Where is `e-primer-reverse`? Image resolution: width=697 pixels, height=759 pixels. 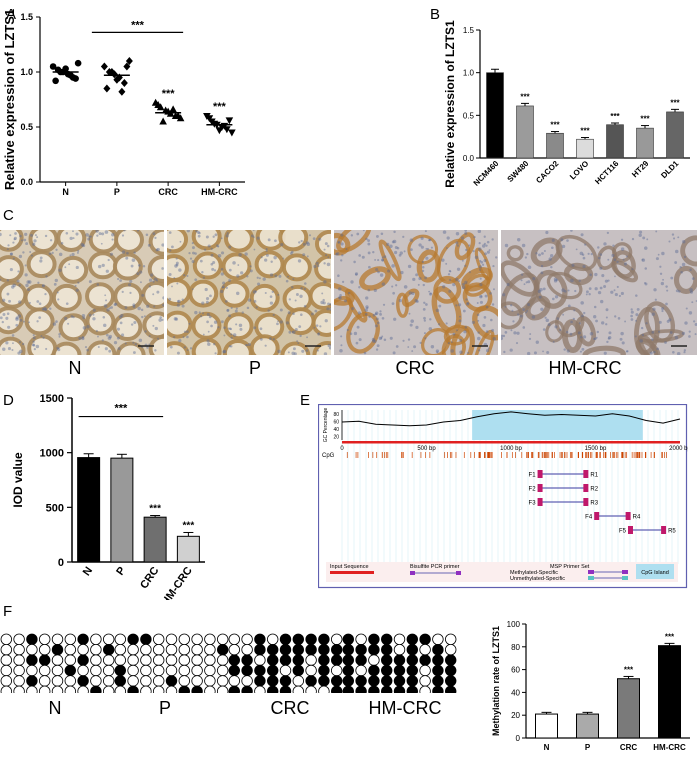 e-primer-reverse is located at coordinates (586, 502).